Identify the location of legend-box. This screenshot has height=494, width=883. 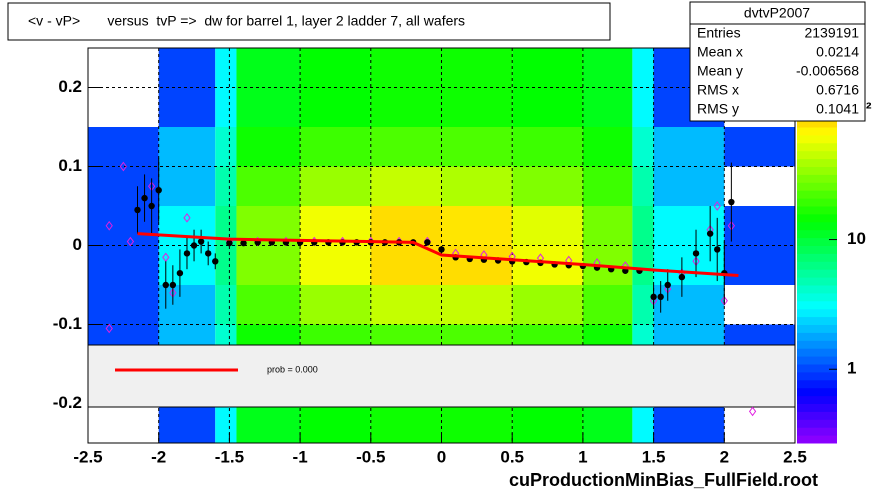
(441, 376).